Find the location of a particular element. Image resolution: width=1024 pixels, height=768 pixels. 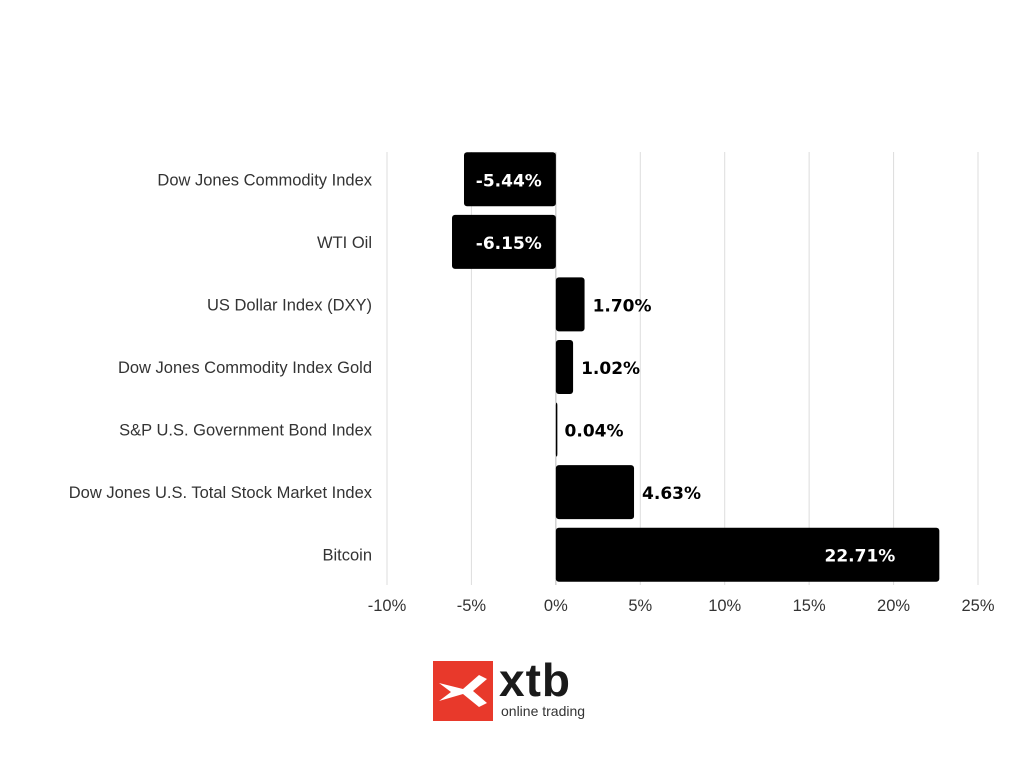

data-label: 22.71% is located at coordinates (860, 557).